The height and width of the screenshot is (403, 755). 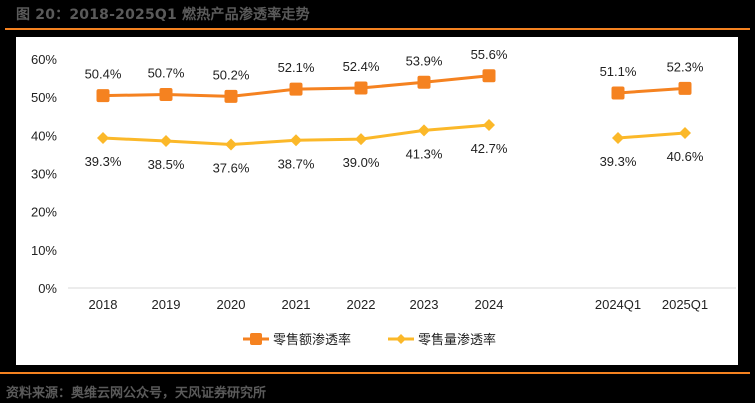 I want to click on top-divider, so click(x=377, y=29).